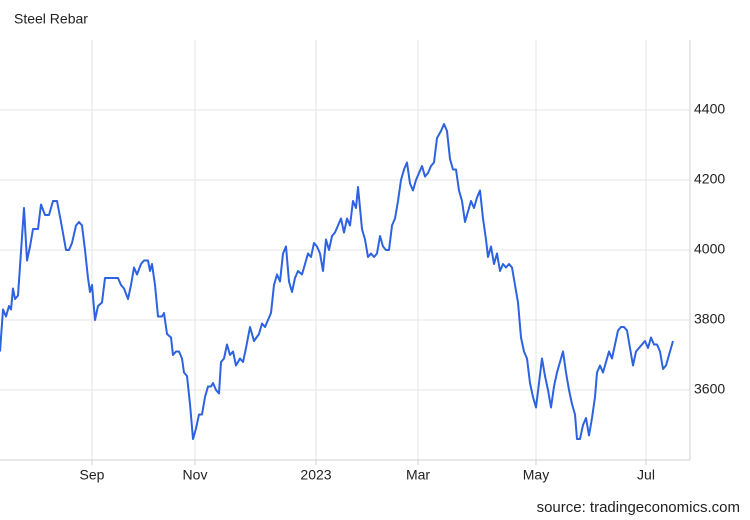  What do you see at coordinates (92, 475) in the screenshot?
I see `x-tick-label: Sep` at bounding box center [92, 475].